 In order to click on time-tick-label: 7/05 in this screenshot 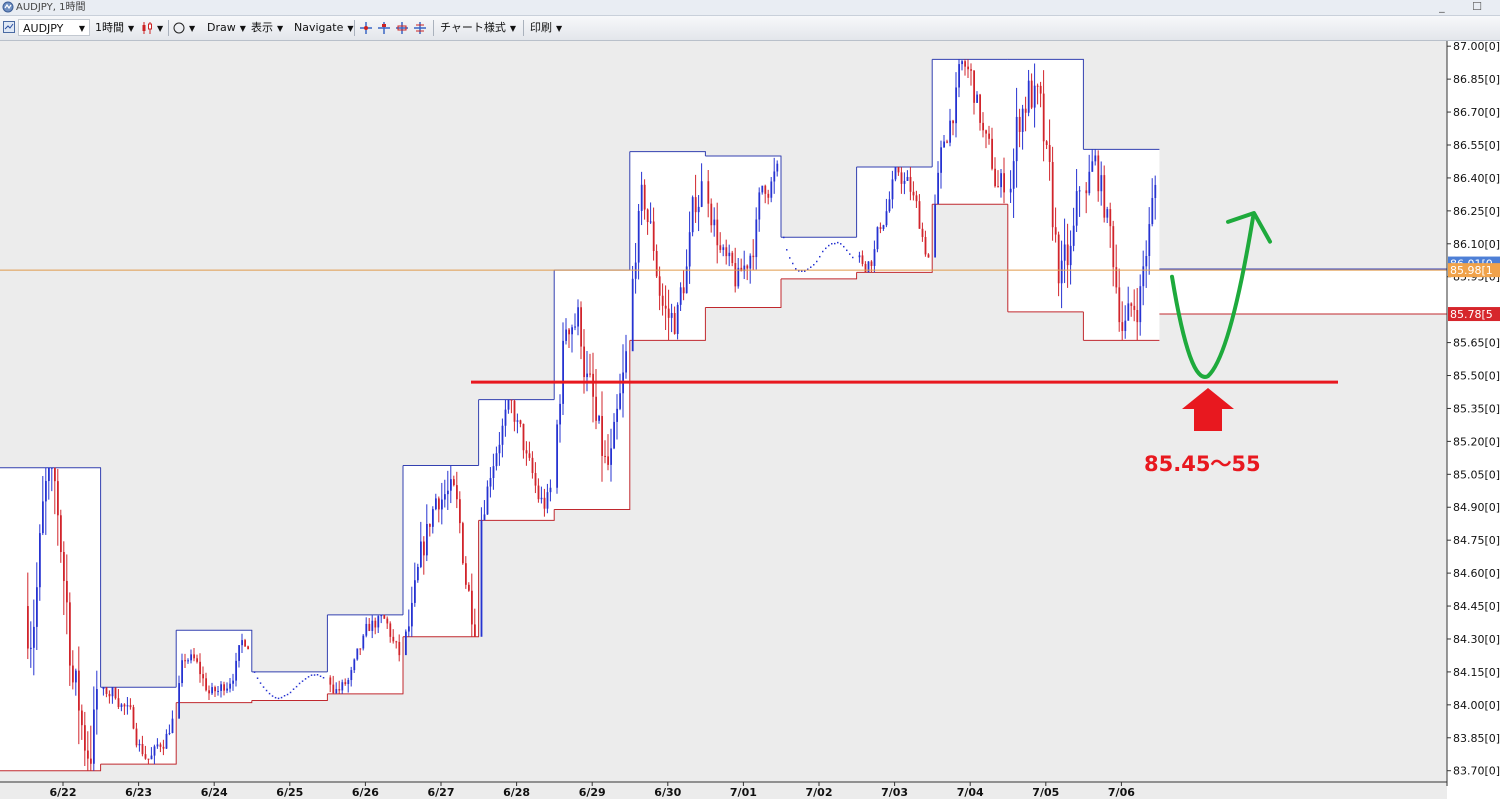, I will do `click(1045, 792)`.